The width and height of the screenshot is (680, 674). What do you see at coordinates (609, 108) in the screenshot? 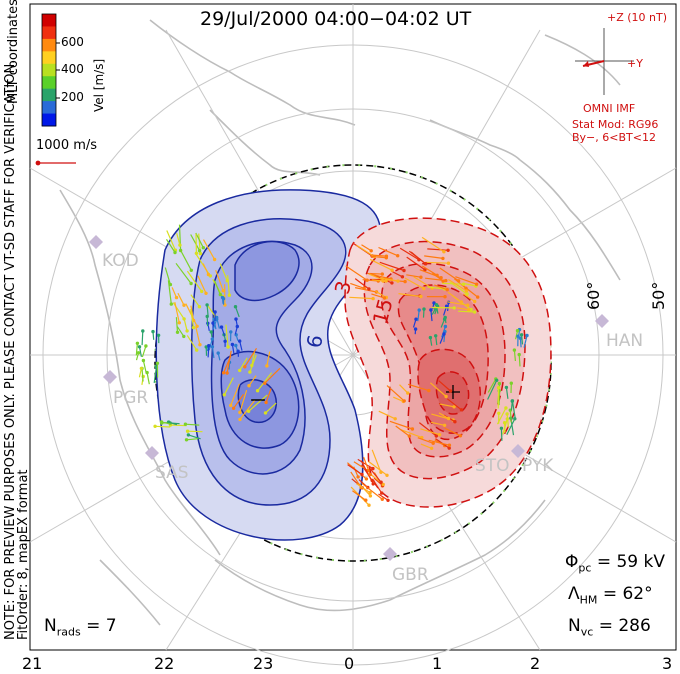
I see `imf-source: OMNI IMF` at bounding box center [609, 108].